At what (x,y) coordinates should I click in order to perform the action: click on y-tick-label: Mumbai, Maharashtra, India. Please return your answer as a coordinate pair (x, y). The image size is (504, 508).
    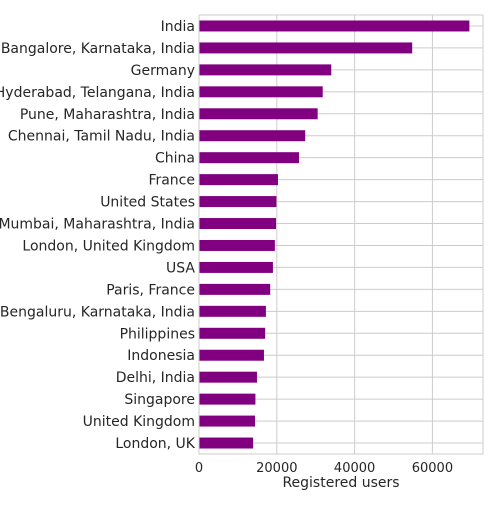
    Looking at the image, I should click on (97, 225).